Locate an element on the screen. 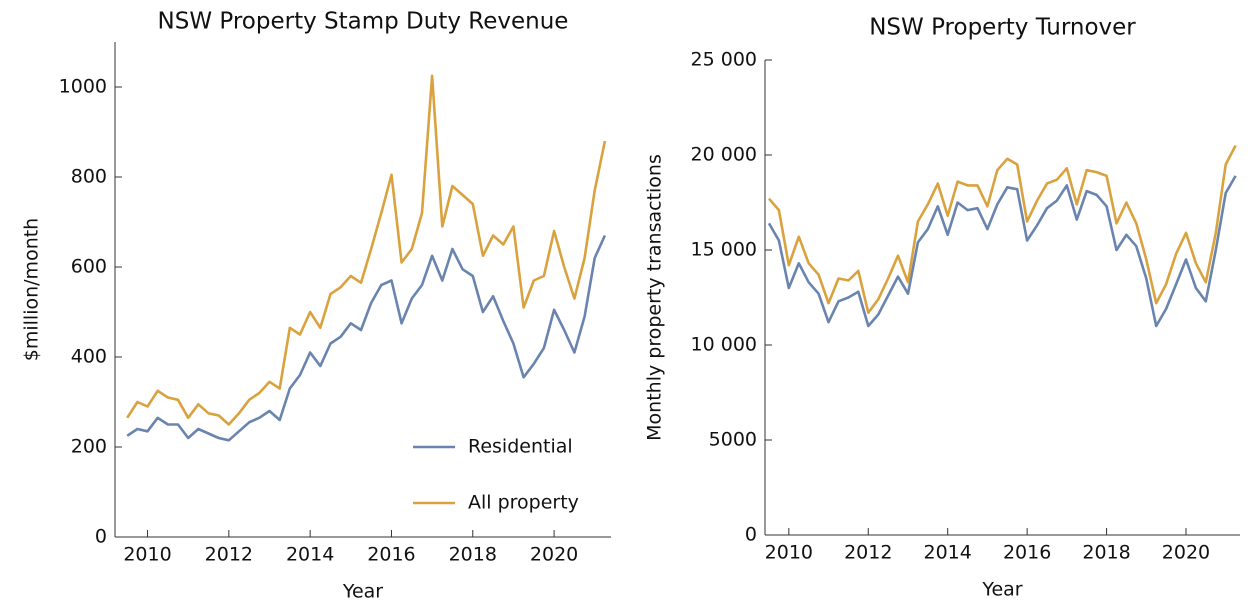 The image size is (1256, 614). y-tick-label: 1000 is located at coordinates (83, 87).